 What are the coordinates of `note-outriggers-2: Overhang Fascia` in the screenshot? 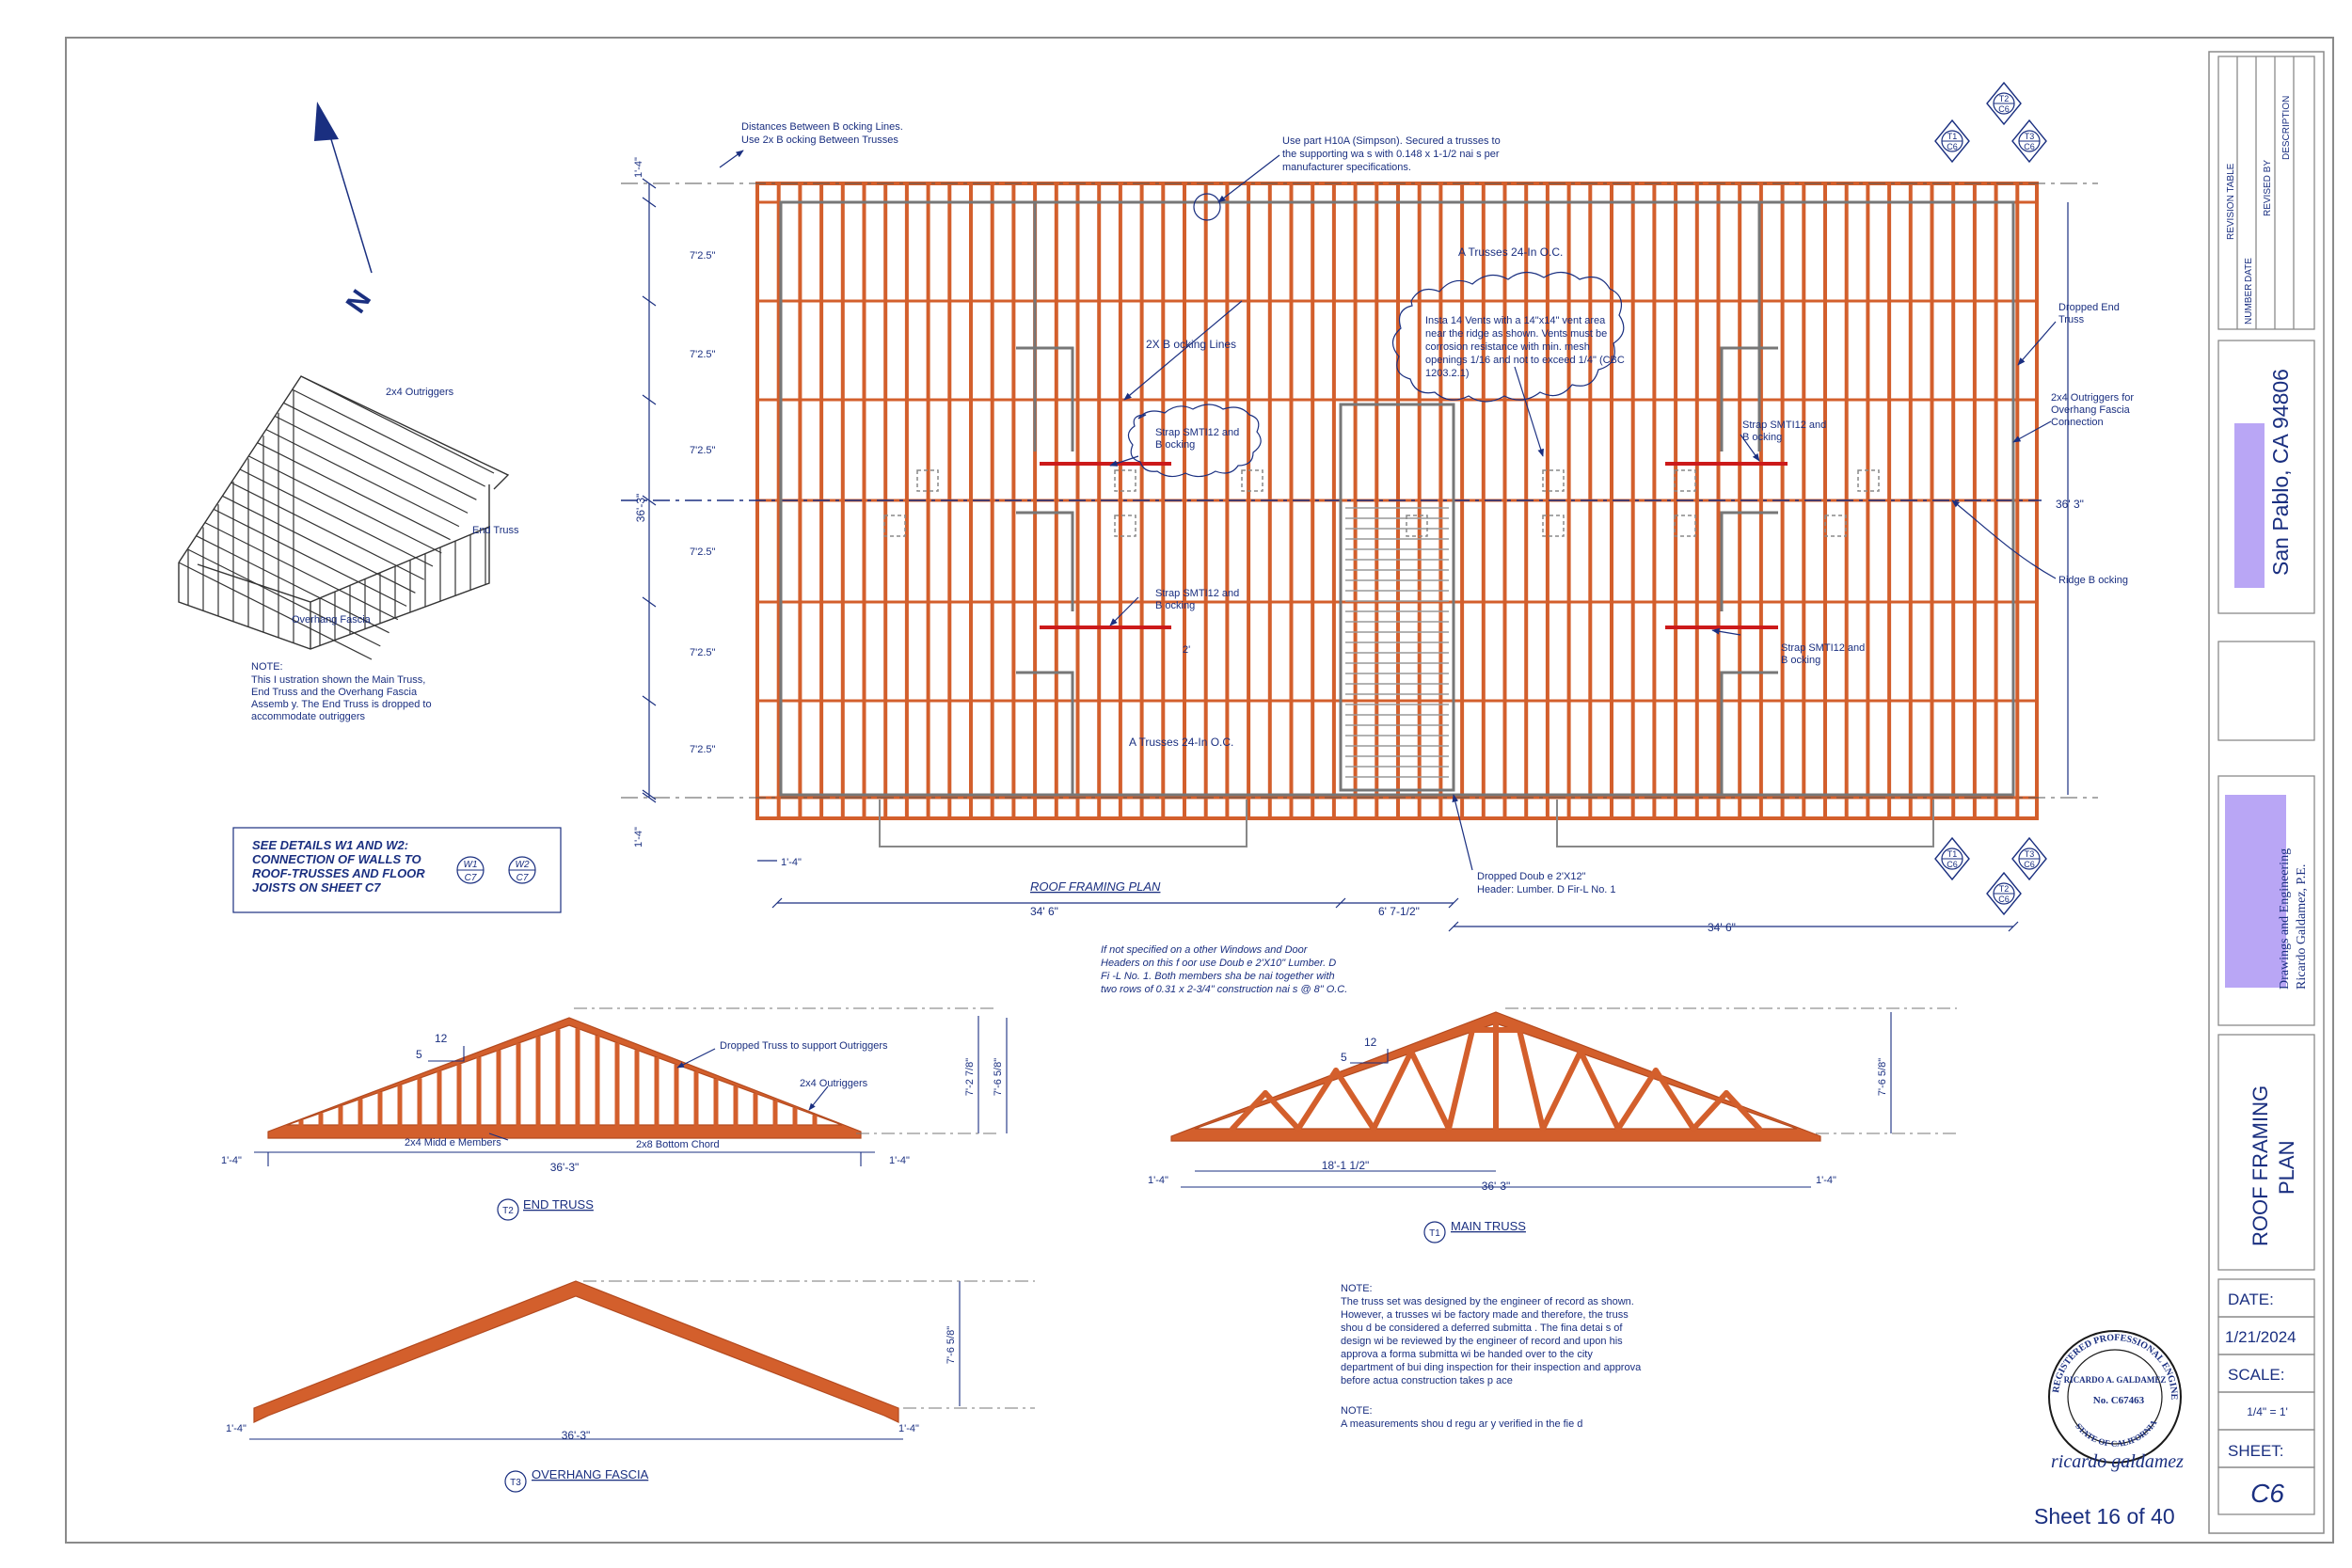 It's located at (2091, 410).